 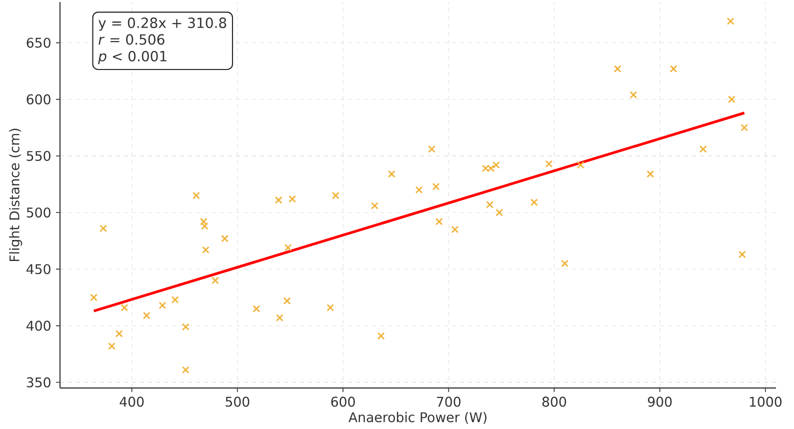 I want to click on x-tick-label: 800, so click(x=554, y=401).